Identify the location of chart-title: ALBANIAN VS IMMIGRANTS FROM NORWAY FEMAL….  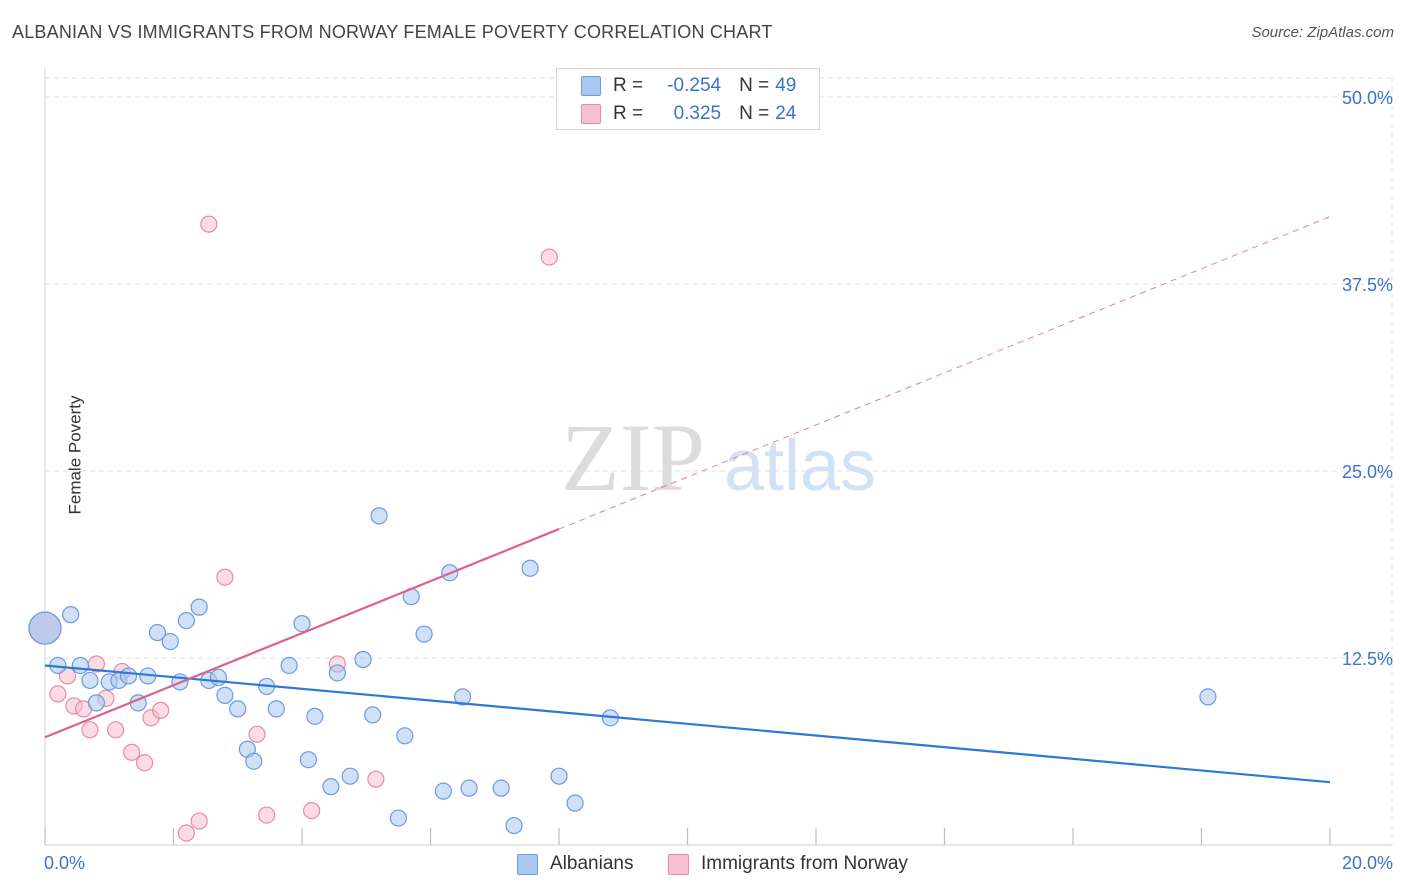
(392, 32).